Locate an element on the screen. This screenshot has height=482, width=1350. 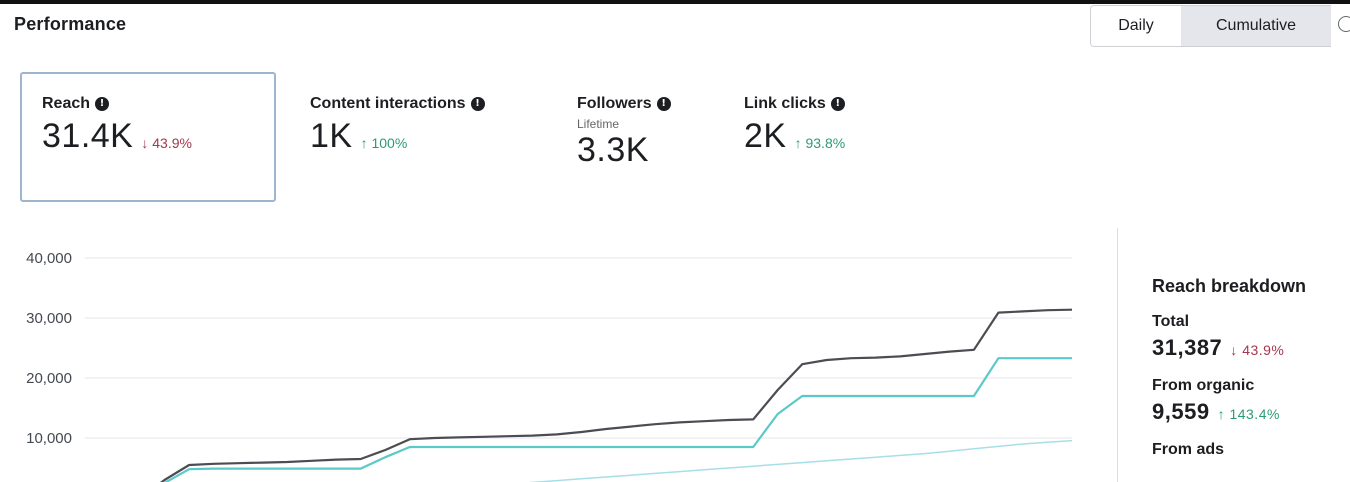
daily-toggle-button: Daily is located at coordinates (1136, 26).